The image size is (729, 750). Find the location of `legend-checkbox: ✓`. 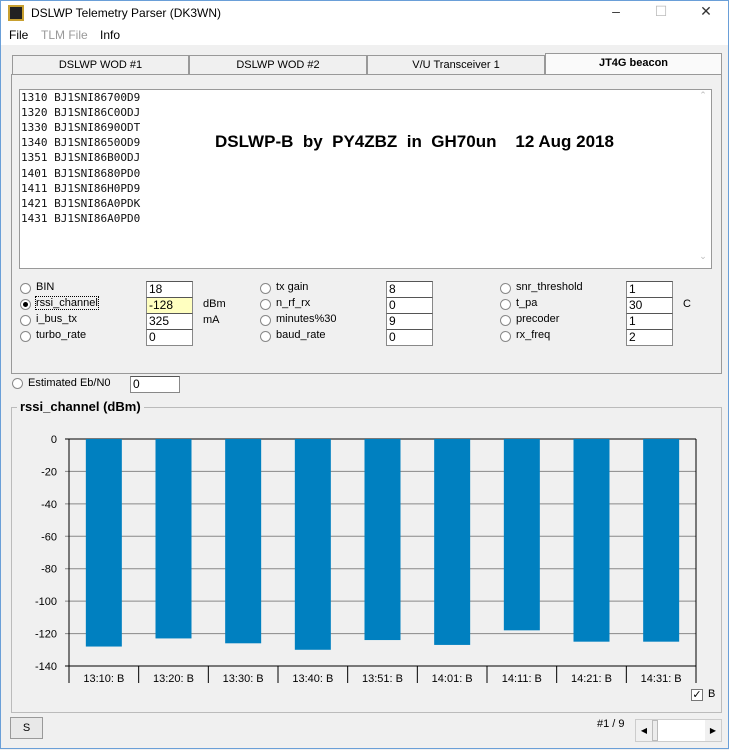

legend-checkbox: ✓ is located at coordinates (697, 695).